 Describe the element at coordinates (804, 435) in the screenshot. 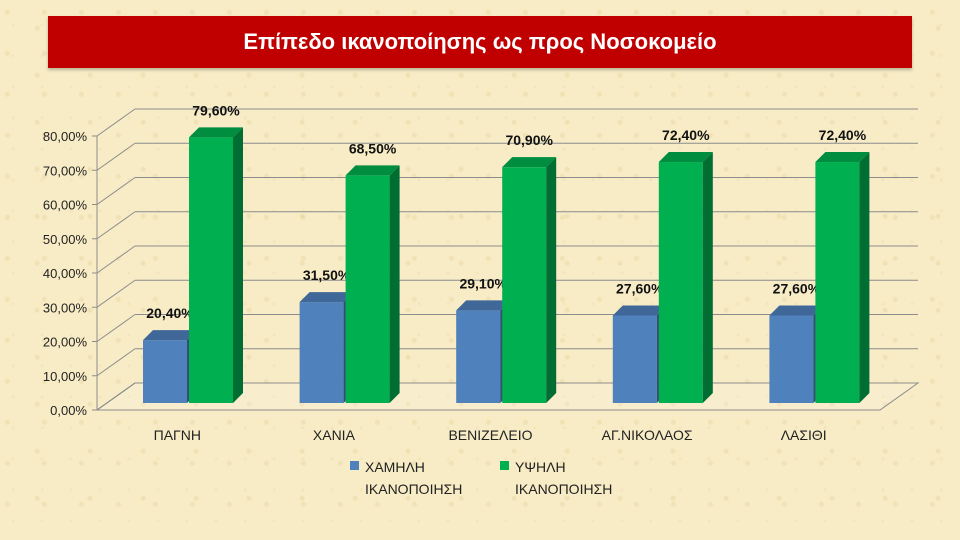

I see `x-tick-label: ΛΑΣΙΘΙ` at that location.